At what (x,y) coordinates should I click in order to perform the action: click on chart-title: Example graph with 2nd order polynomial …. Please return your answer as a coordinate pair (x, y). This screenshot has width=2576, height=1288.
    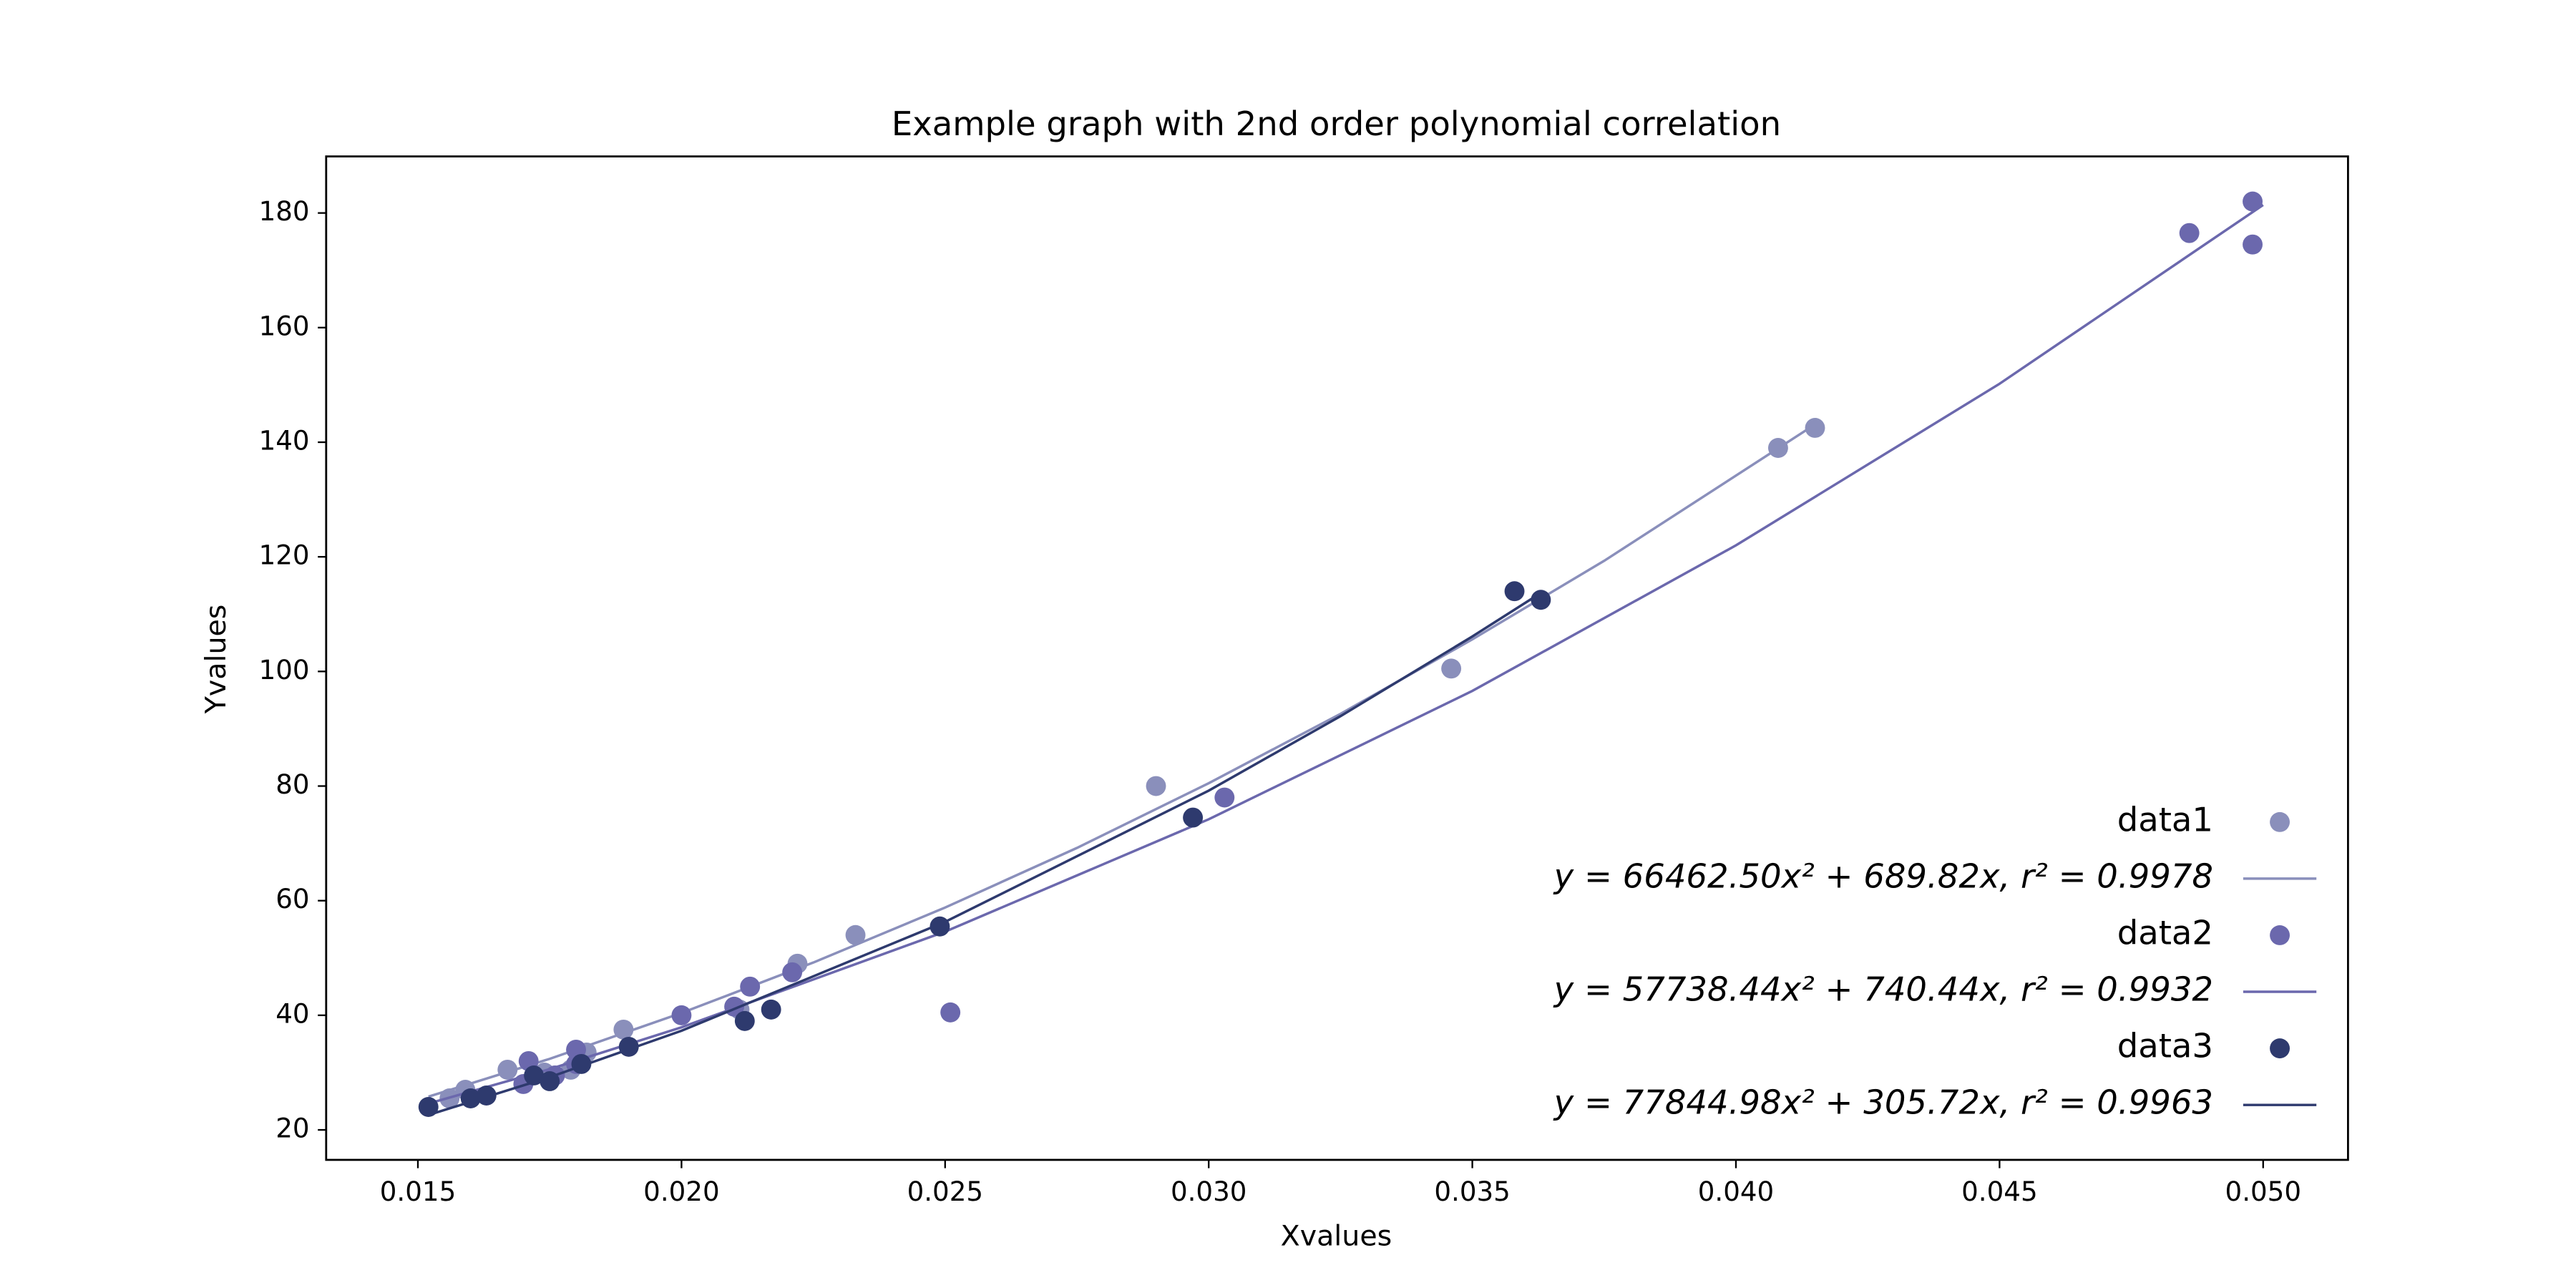
    Looking at the image, I should click on (1336, 123).